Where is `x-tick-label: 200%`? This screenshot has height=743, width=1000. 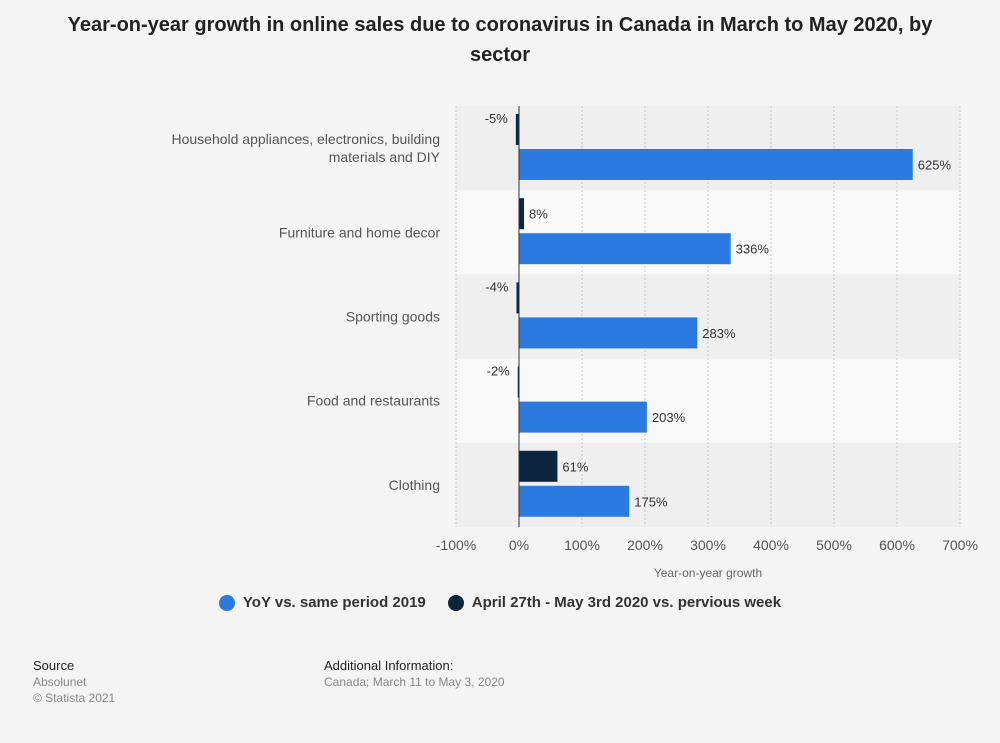
x-tick-label: 200% is located at coordinates (645, 545).